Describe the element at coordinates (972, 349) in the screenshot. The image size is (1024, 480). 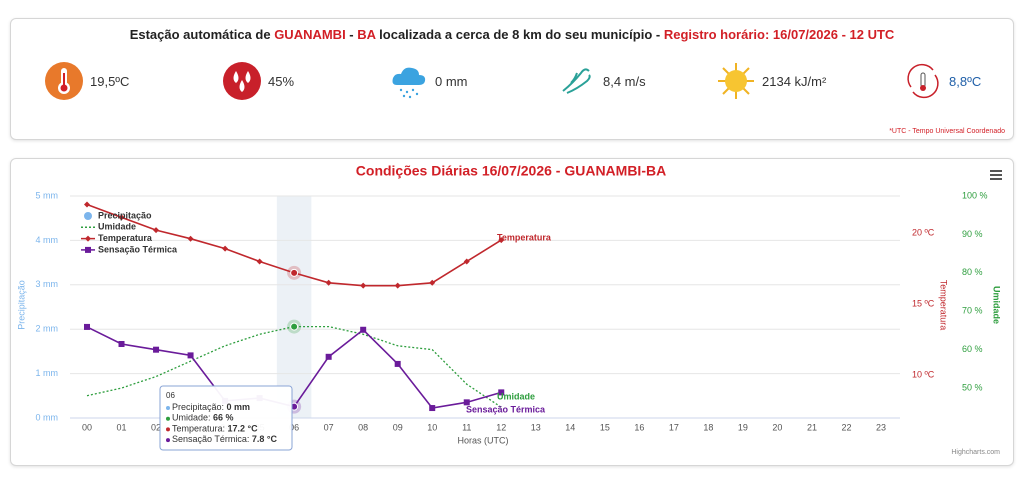
I see `y3-tick-label: 60 %` at that location.